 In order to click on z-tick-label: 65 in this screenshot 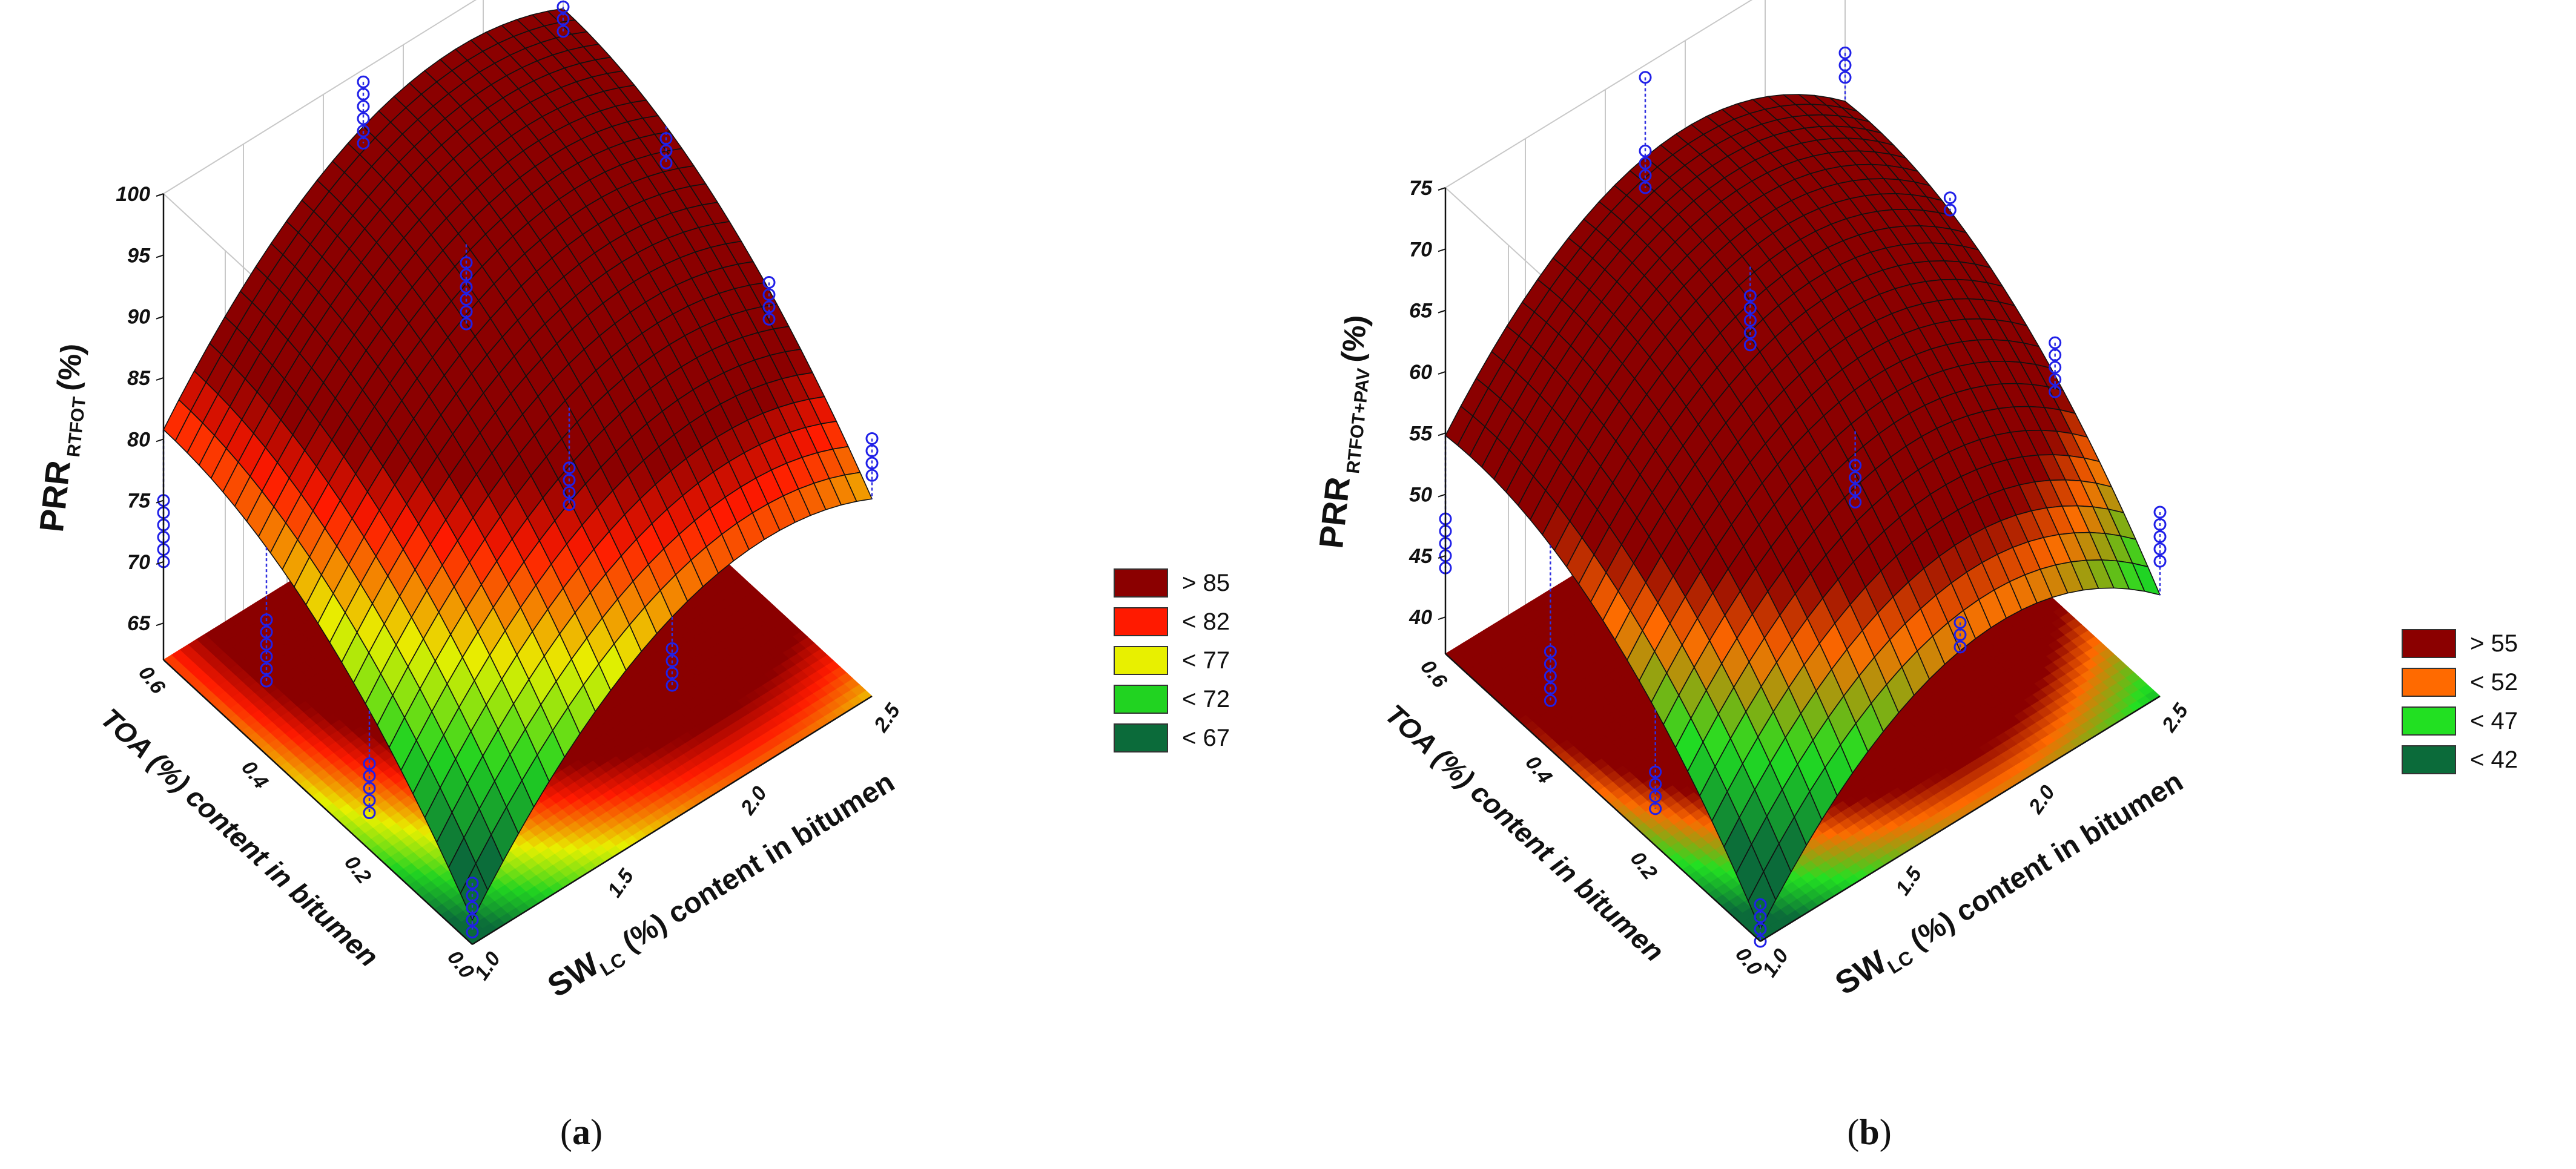, I will do `click(139, 624)`.